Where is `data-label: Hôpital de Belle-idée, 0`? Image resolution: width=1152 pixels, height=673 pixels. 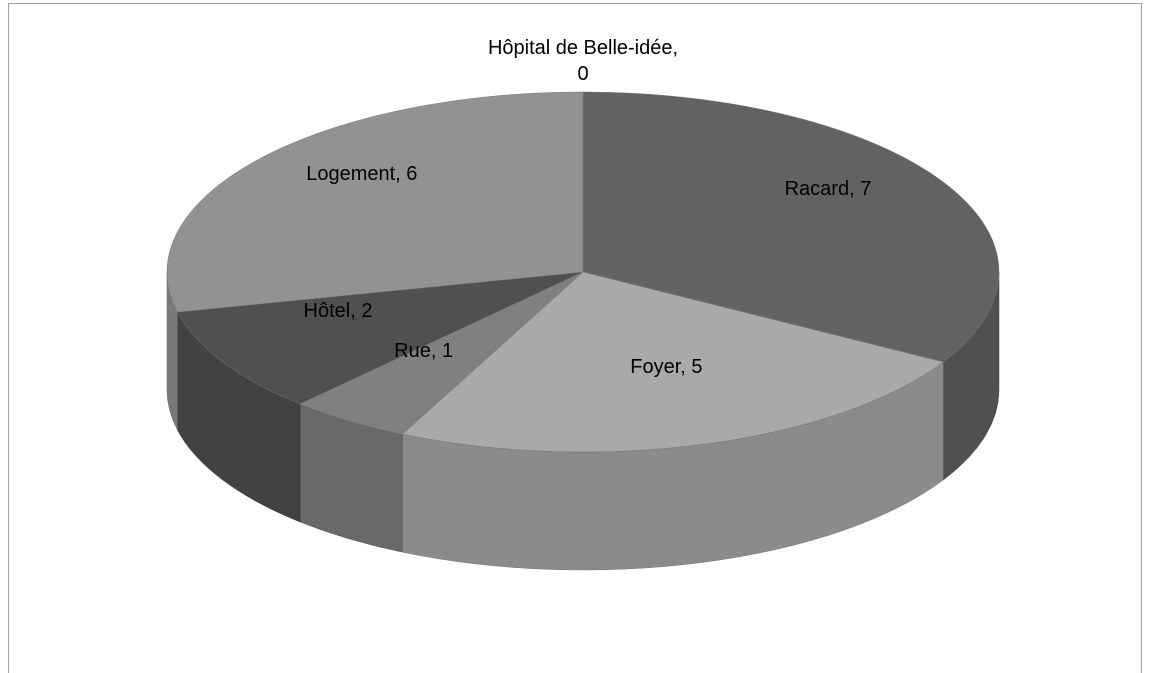 data-label: Hôpital de Belle-idée, 0 is located at coordinates (583, 61).